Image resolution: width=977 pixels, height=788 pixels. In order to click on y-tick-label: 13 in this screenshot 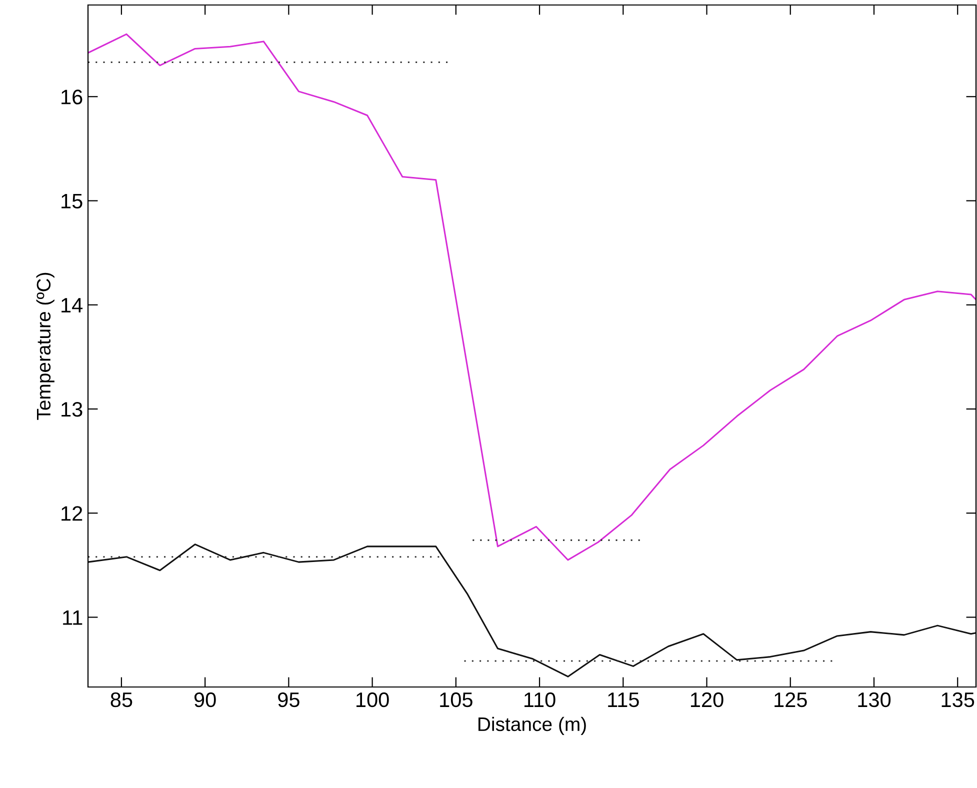, I will do `click(72, 409)`.